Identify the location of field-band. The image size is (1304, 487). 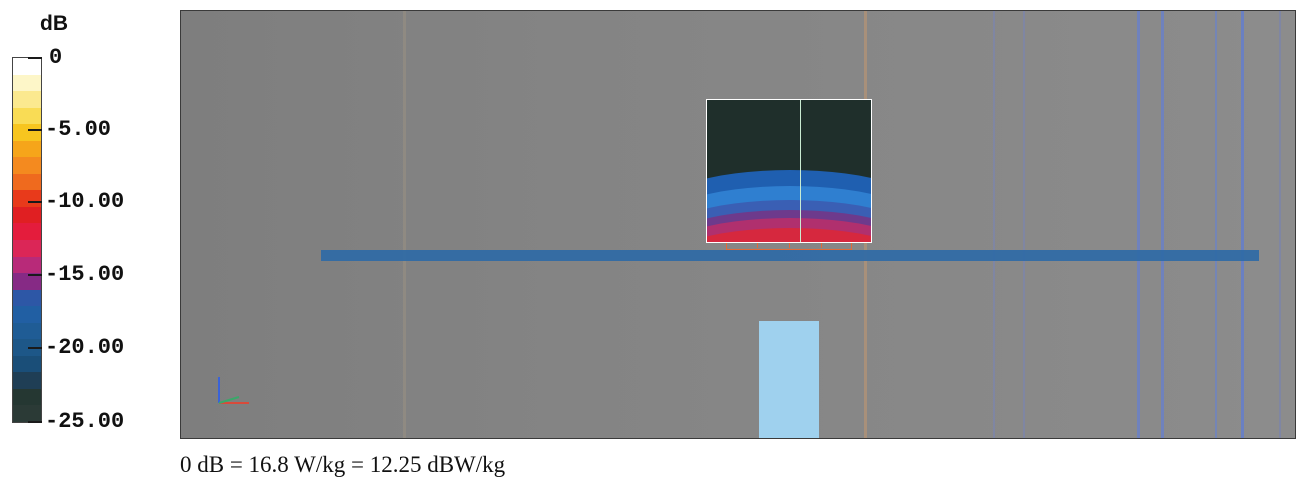
(789, 235).